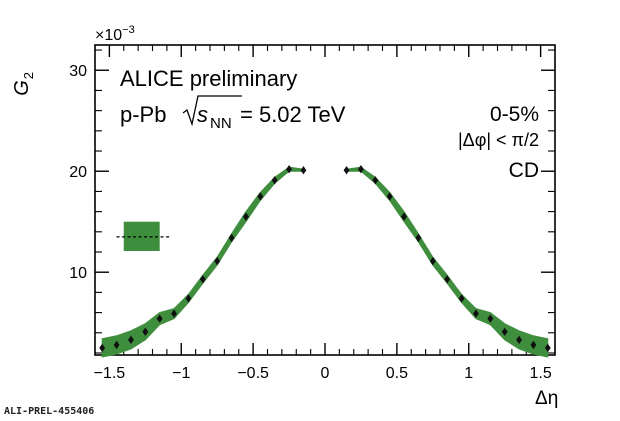  I want to click on y-tick-label: 30, so click(78, 71).